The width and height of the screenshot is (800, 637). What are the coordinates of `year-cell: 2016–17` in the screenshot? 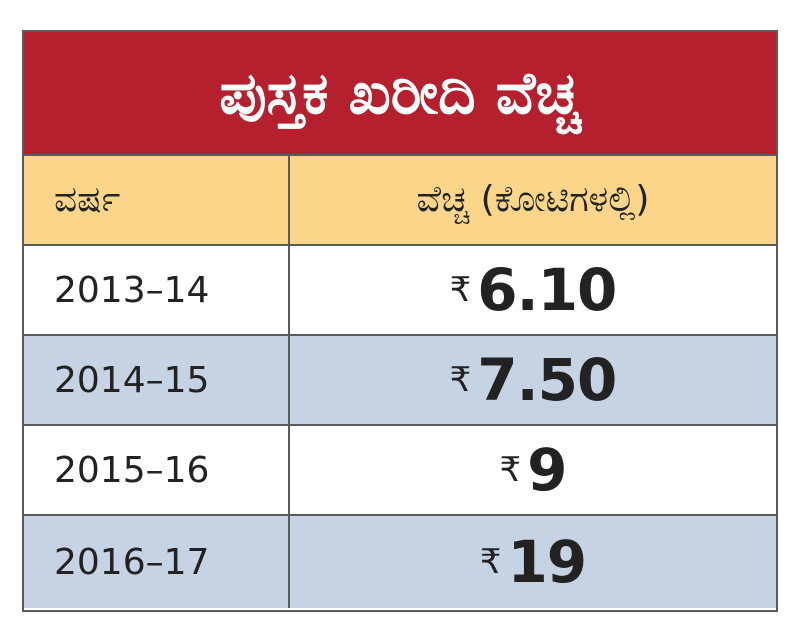 It's located at (157, 562).